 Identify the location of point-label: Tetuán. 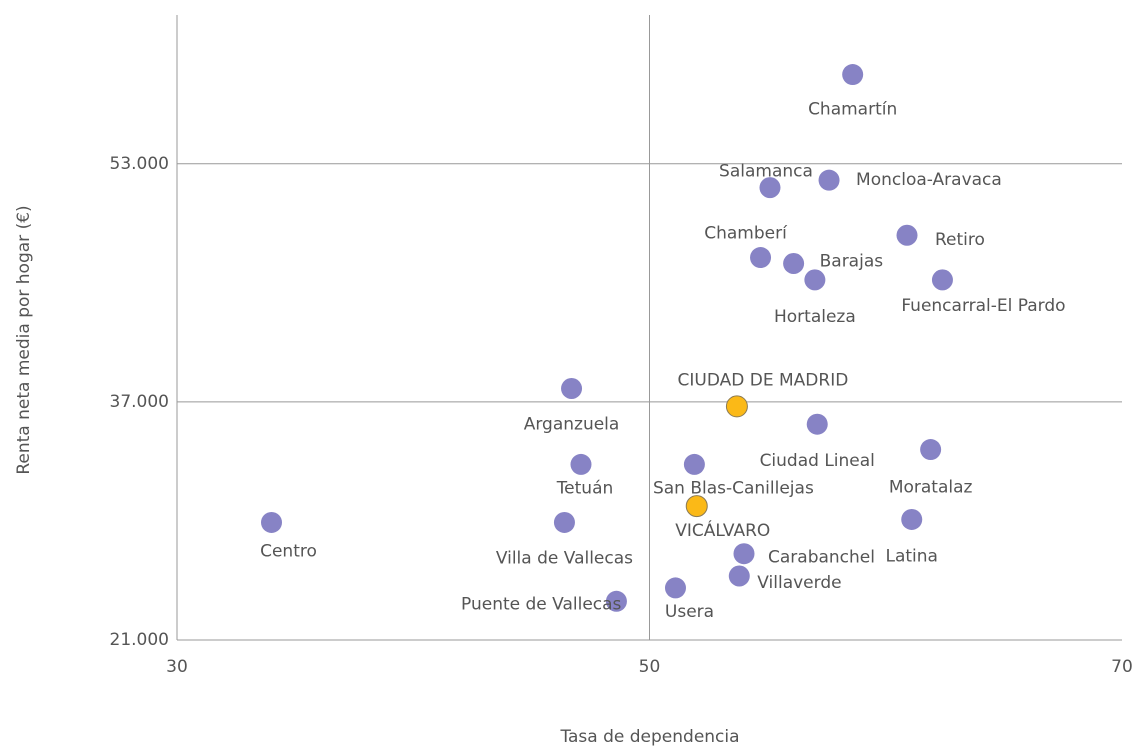
(585, 488).